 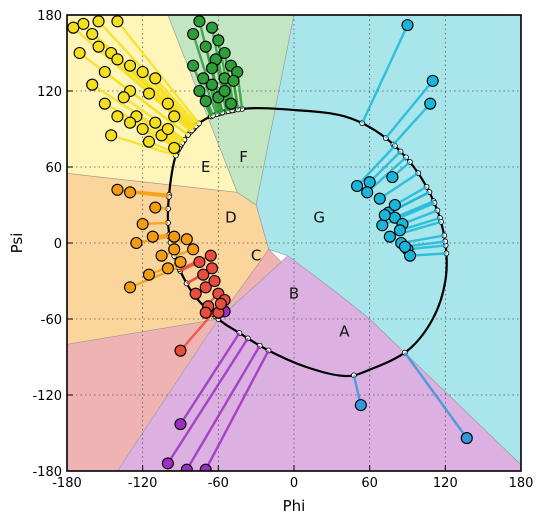 I want to click on y-tick-label: 120, so click(x=49, y=92).